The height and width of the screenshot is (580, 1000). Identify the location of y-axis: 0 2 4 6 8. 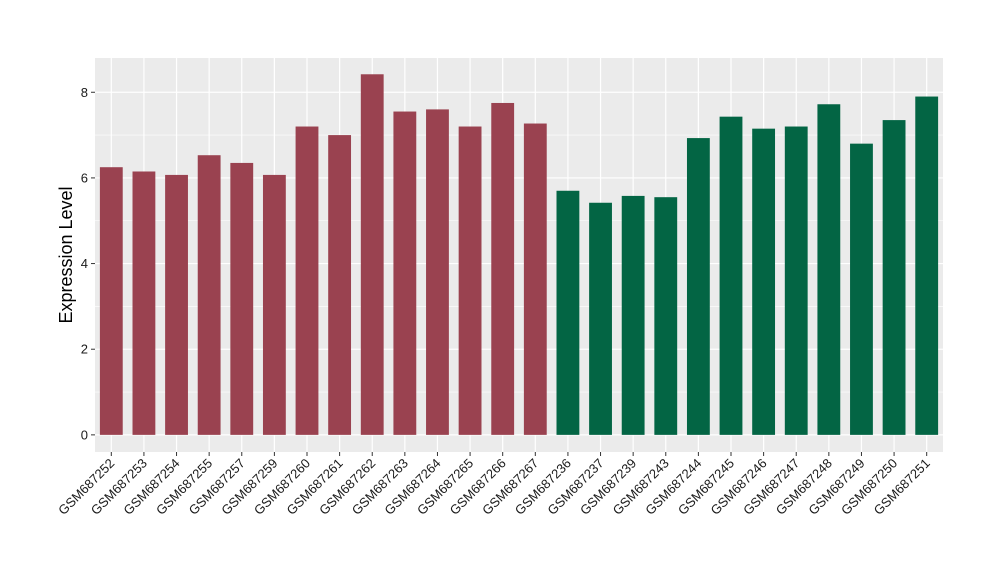
(88, 263).